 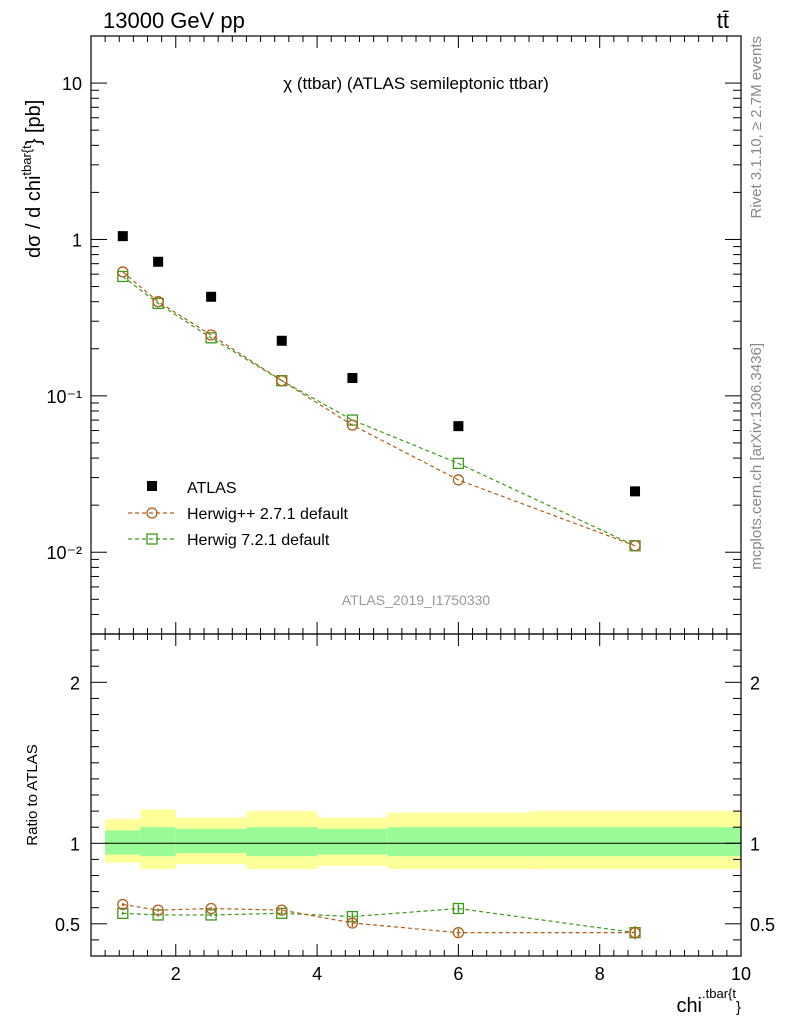 I want to click on x-axis-label-sub: }, so click(x=738, y=1007).